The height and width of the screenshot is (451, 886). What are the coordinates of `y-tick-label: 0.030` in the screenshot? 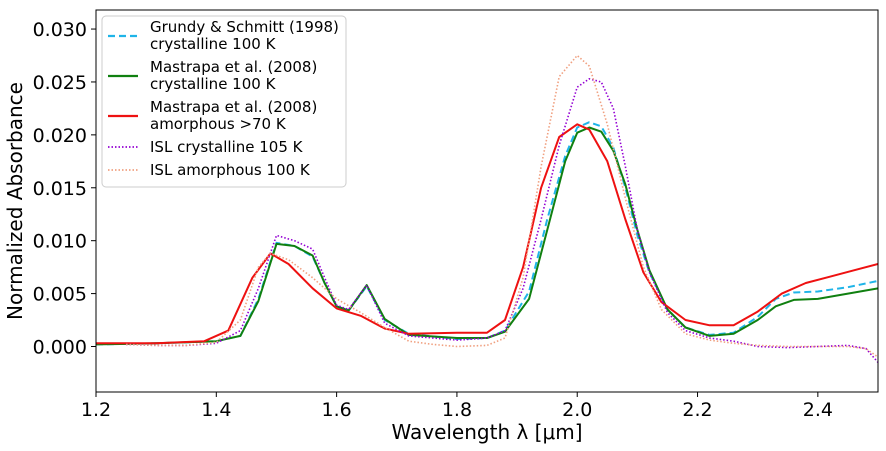 It's located at (60, 30).